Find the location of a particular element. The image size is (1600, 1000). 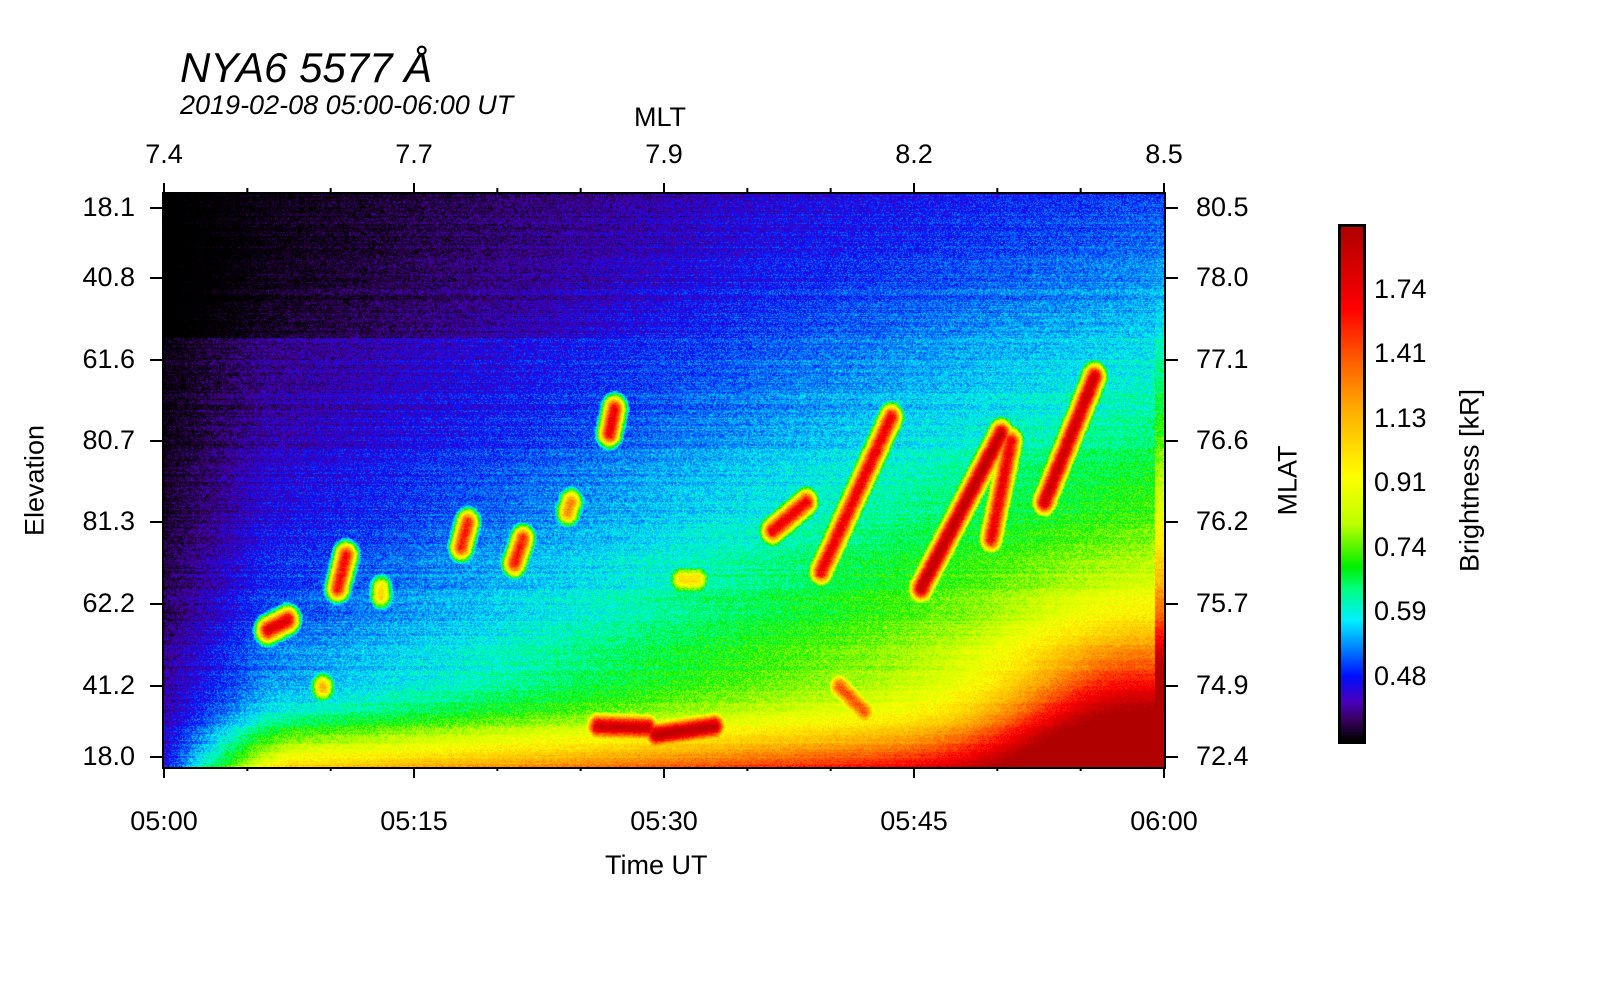

y-tick-label-right: 72.4 is located at coordinates (1222, 756).